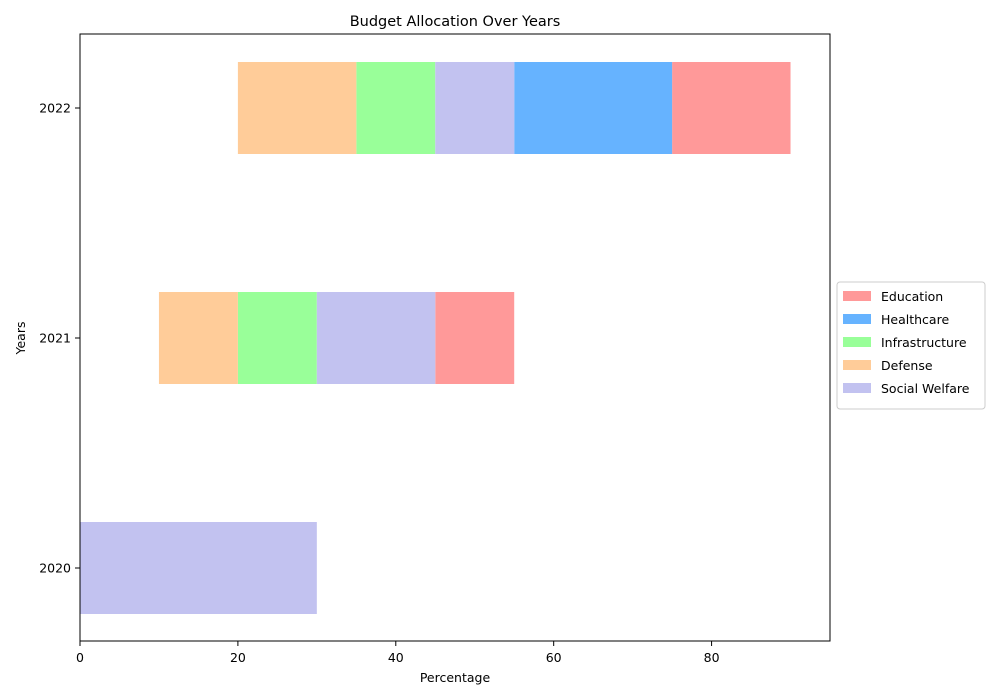 The height and width of the screenshot is (700, 1000). Describe the element at coordinates (55, 108) in the screenshot. I see `y-tick-label: 2022` at that location.